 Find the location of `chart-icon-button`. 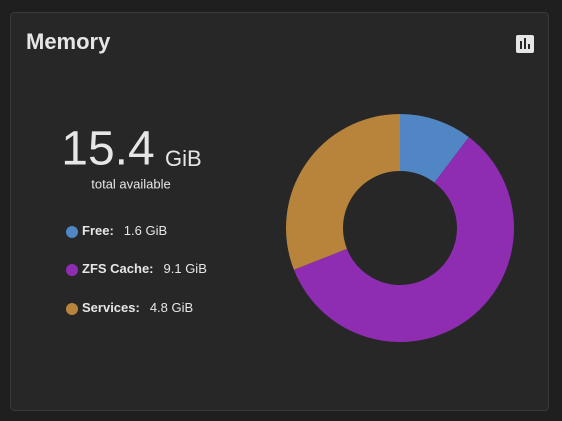

chart-icon-button is located at coordinates (525, 44).